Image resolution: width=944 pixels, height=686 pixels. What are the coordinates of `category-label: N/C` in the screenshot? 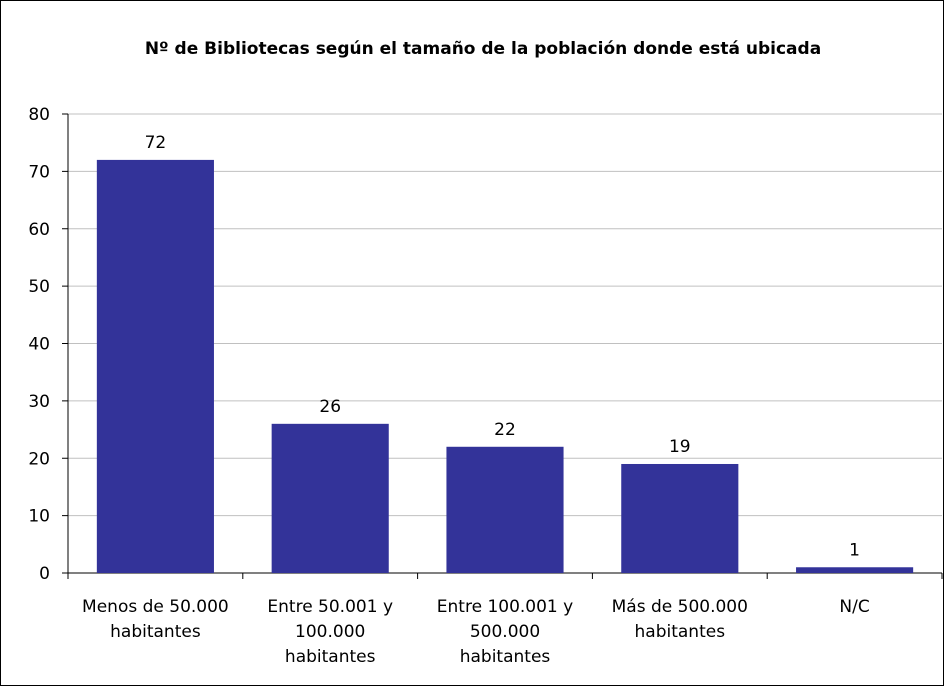 It's located at (854, 607).